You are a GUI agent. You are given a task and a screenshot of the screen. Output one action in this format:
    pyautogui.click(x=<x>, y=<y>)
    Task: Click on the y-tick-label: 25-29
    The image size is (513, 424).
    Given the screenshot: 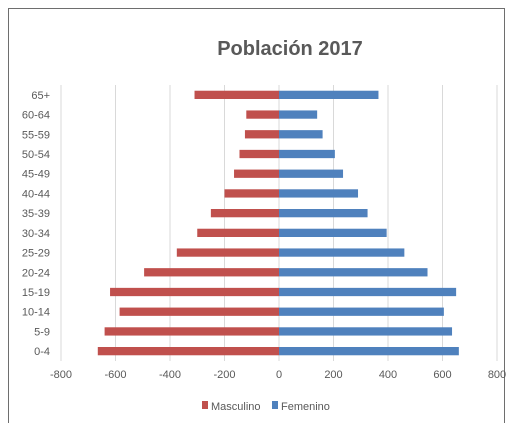 What is the action you would take?
    pyautogui.click(x=36, y=254)
    